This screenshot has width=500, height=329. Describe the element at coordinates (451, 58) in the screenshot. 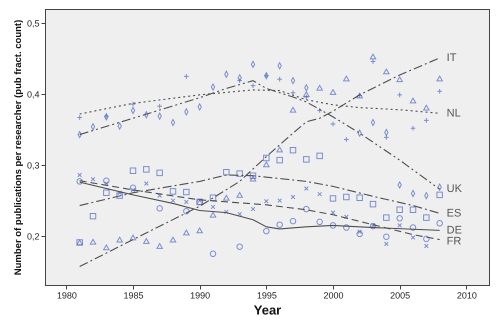

I see `series-label: IT` at that location.